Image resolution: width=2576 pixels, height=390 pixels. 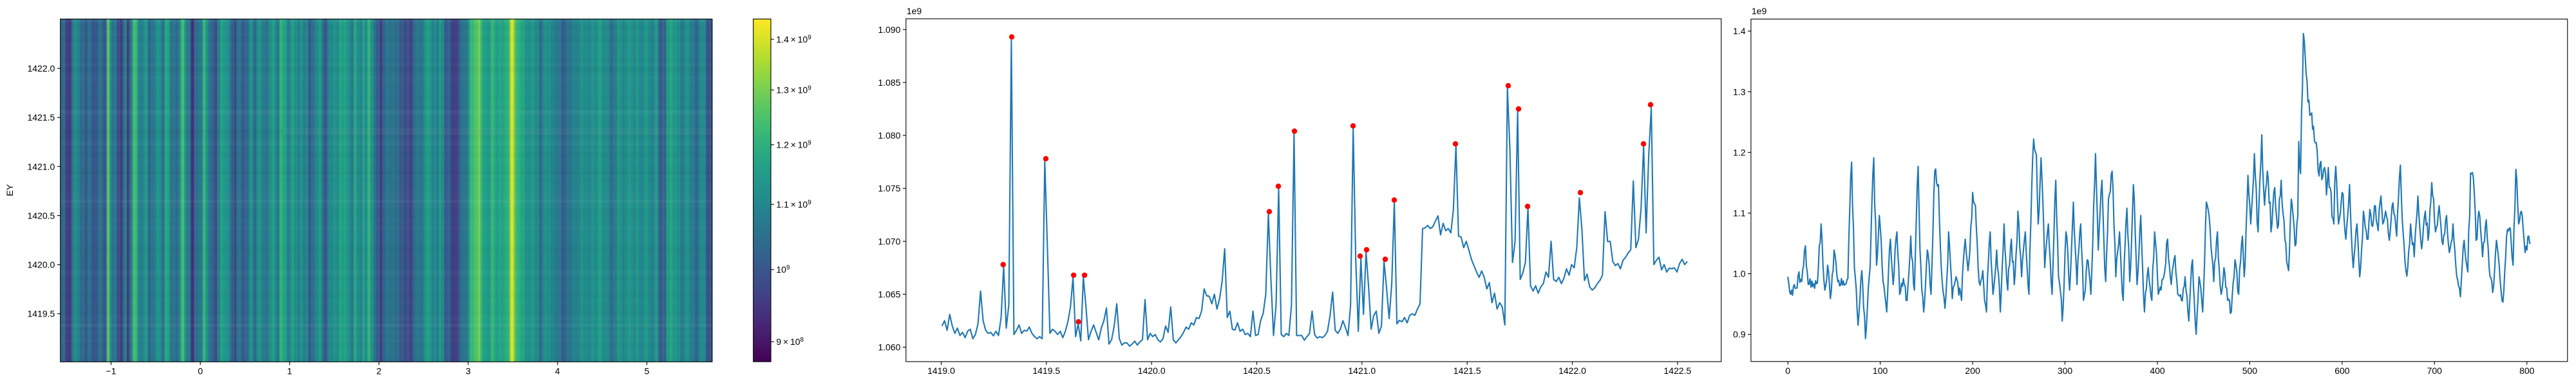 I want to click on svg-text: 700, so click(x=2435, y=371).